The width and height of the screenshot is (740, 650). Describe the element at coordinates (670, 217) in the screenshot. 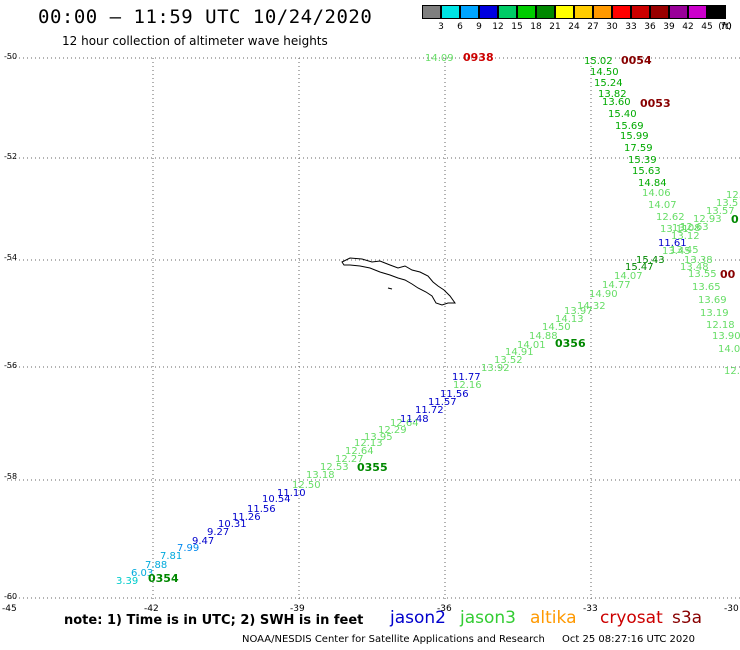

I see `wave-height-label: 12.62` at that location.